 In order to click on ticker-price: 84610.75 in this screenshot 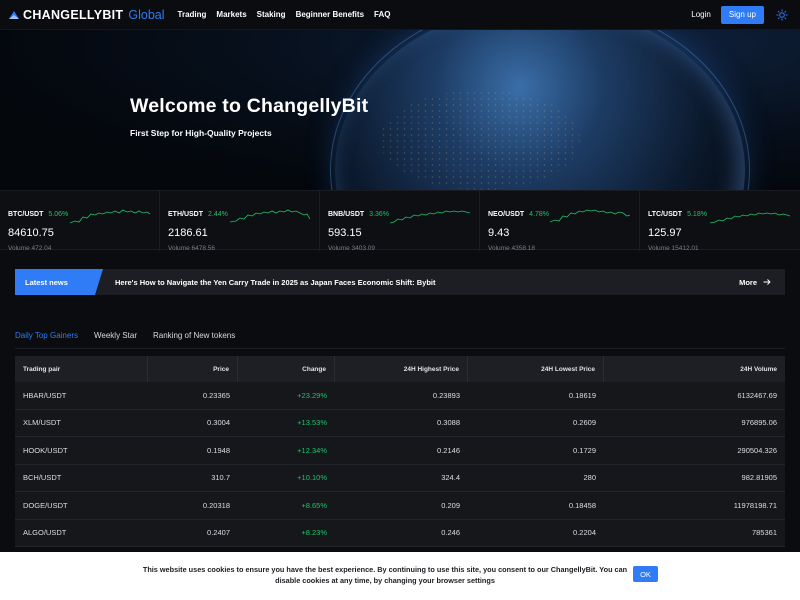, I will do `click(31, 233)`.